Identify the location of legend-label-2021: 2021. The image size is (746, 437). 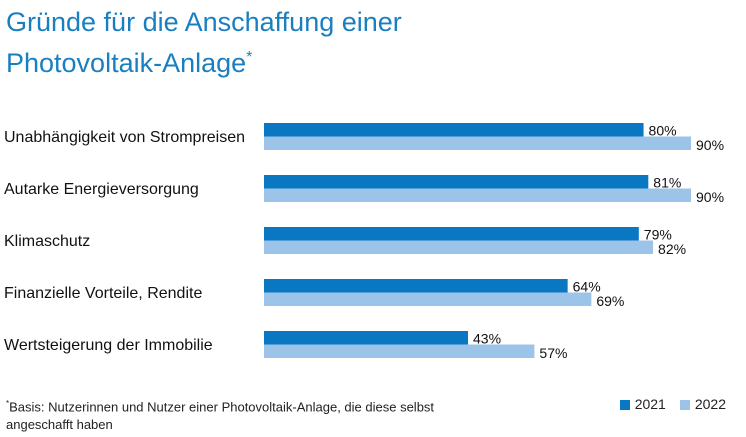
(650, 404).